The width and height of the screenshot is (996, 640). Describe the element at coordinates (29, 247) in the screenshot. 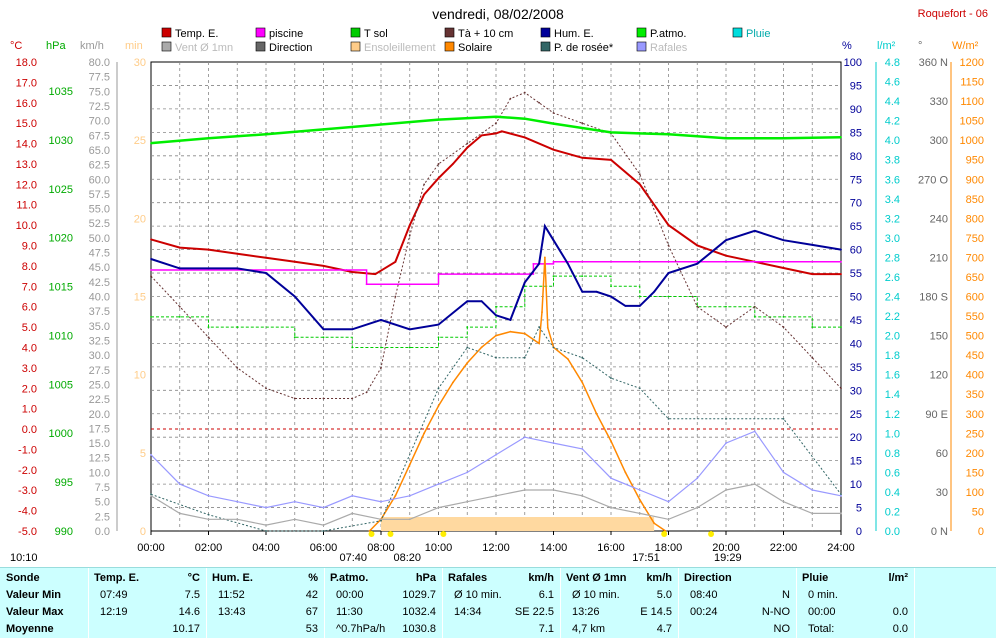

I see `temp-axis-tick-label: 9.0` at that location.